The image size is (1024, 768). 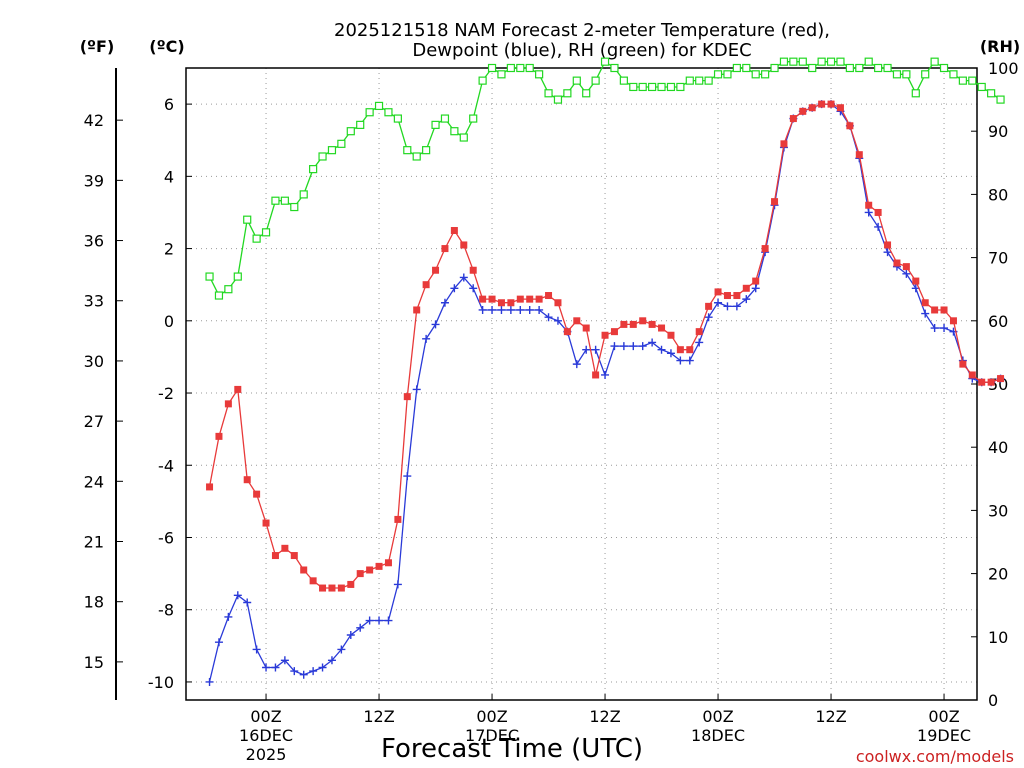 What do you see at coordinates (378, 716) in the screenshot?
I see `time-tick-label: 12Z` at bounding box center [378, 716].